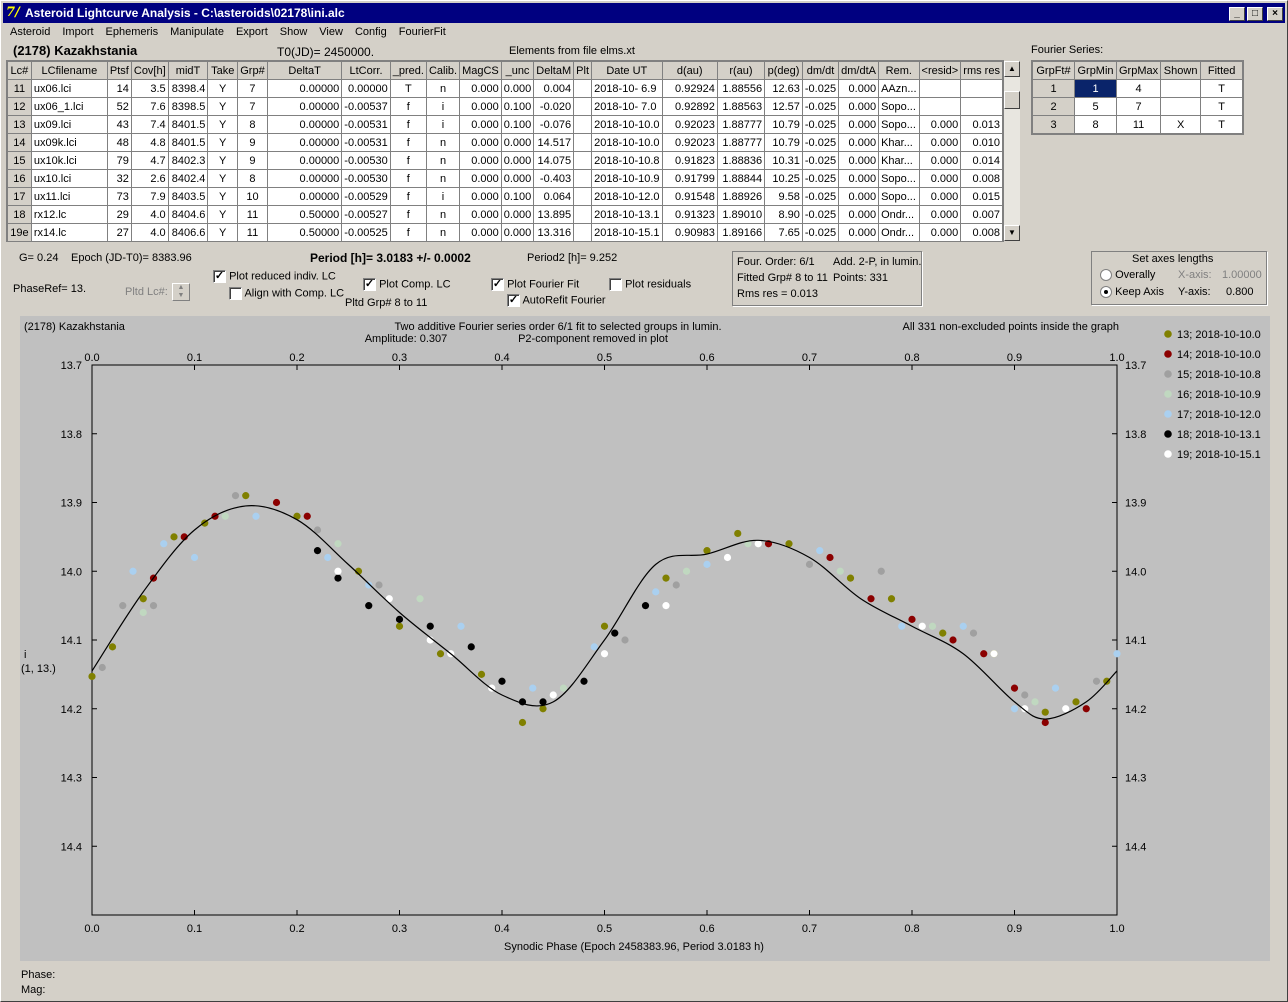 The image size is (1288, 1002). What do you see at coordinates (252, 106) in the screenshot?
I see `table-cell: 7` at bounding box center [252, 106].